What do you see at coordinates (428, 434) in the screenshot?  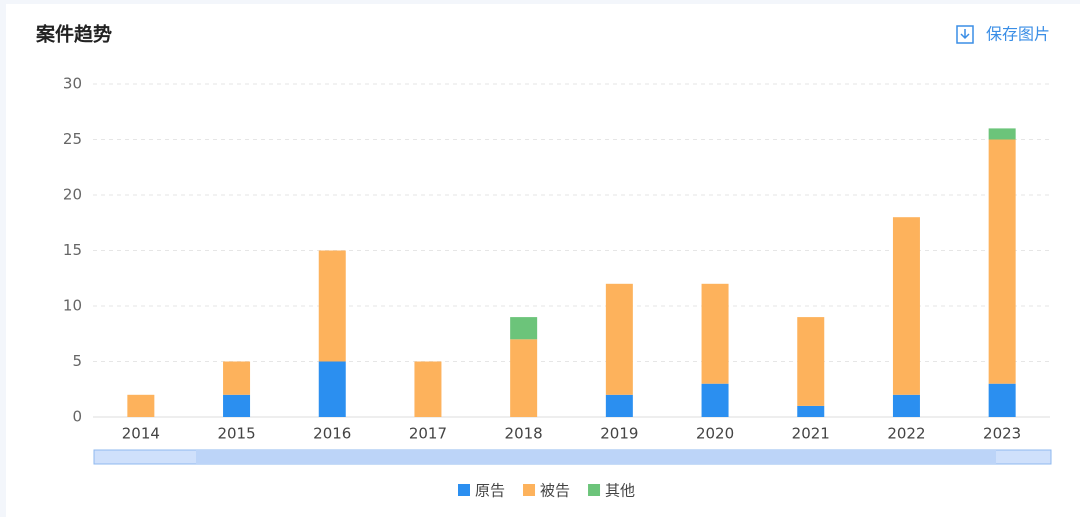 I see `x-tick-label: 2017` at bounding box center [428, 434].